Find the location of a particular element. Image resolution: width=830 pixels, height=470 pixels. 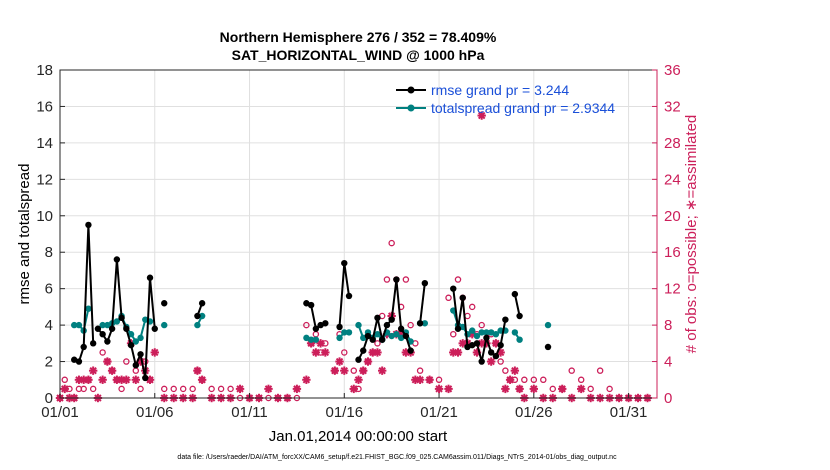

x-tick-label: 01/01 is located at coordinates (60, 412).